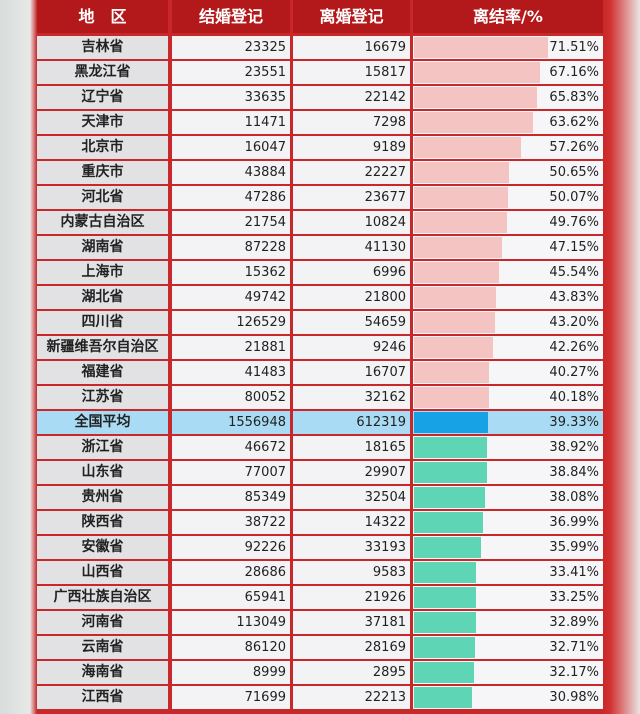 The width and height of the screenshot is (640, 714). What do you see at coordinates (574, 597) in the screenshot?
I see `rate-label: 33.25%` at bounding box center [574, 597].